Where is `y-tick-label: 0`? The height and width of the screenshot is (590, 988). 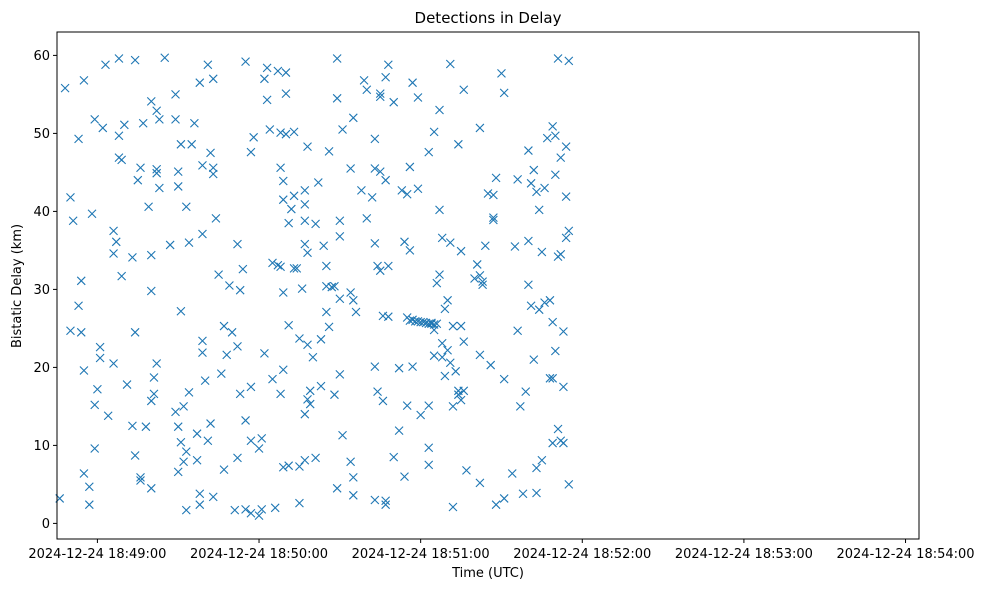
y-tick-label: 0 is located at coordinates (46, 524).